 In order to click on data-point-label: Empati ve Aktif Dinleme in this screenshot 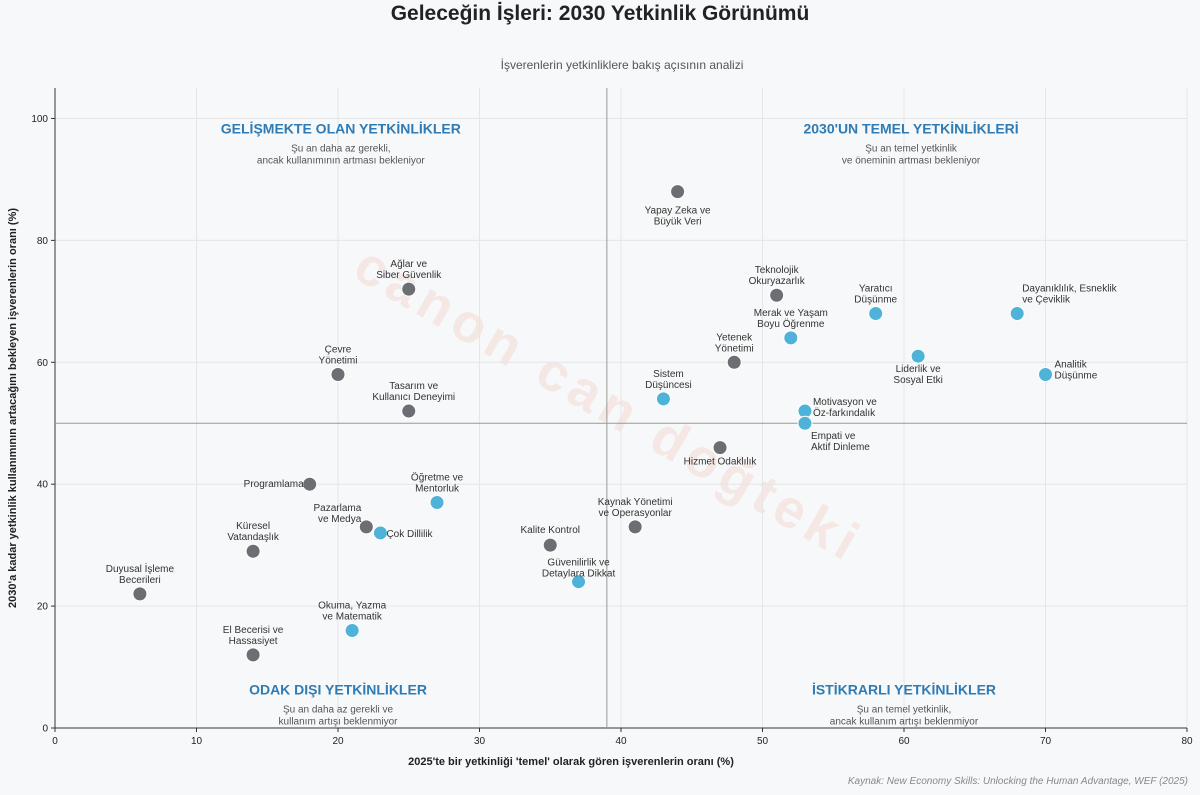, I will do `click(840, 442)`.